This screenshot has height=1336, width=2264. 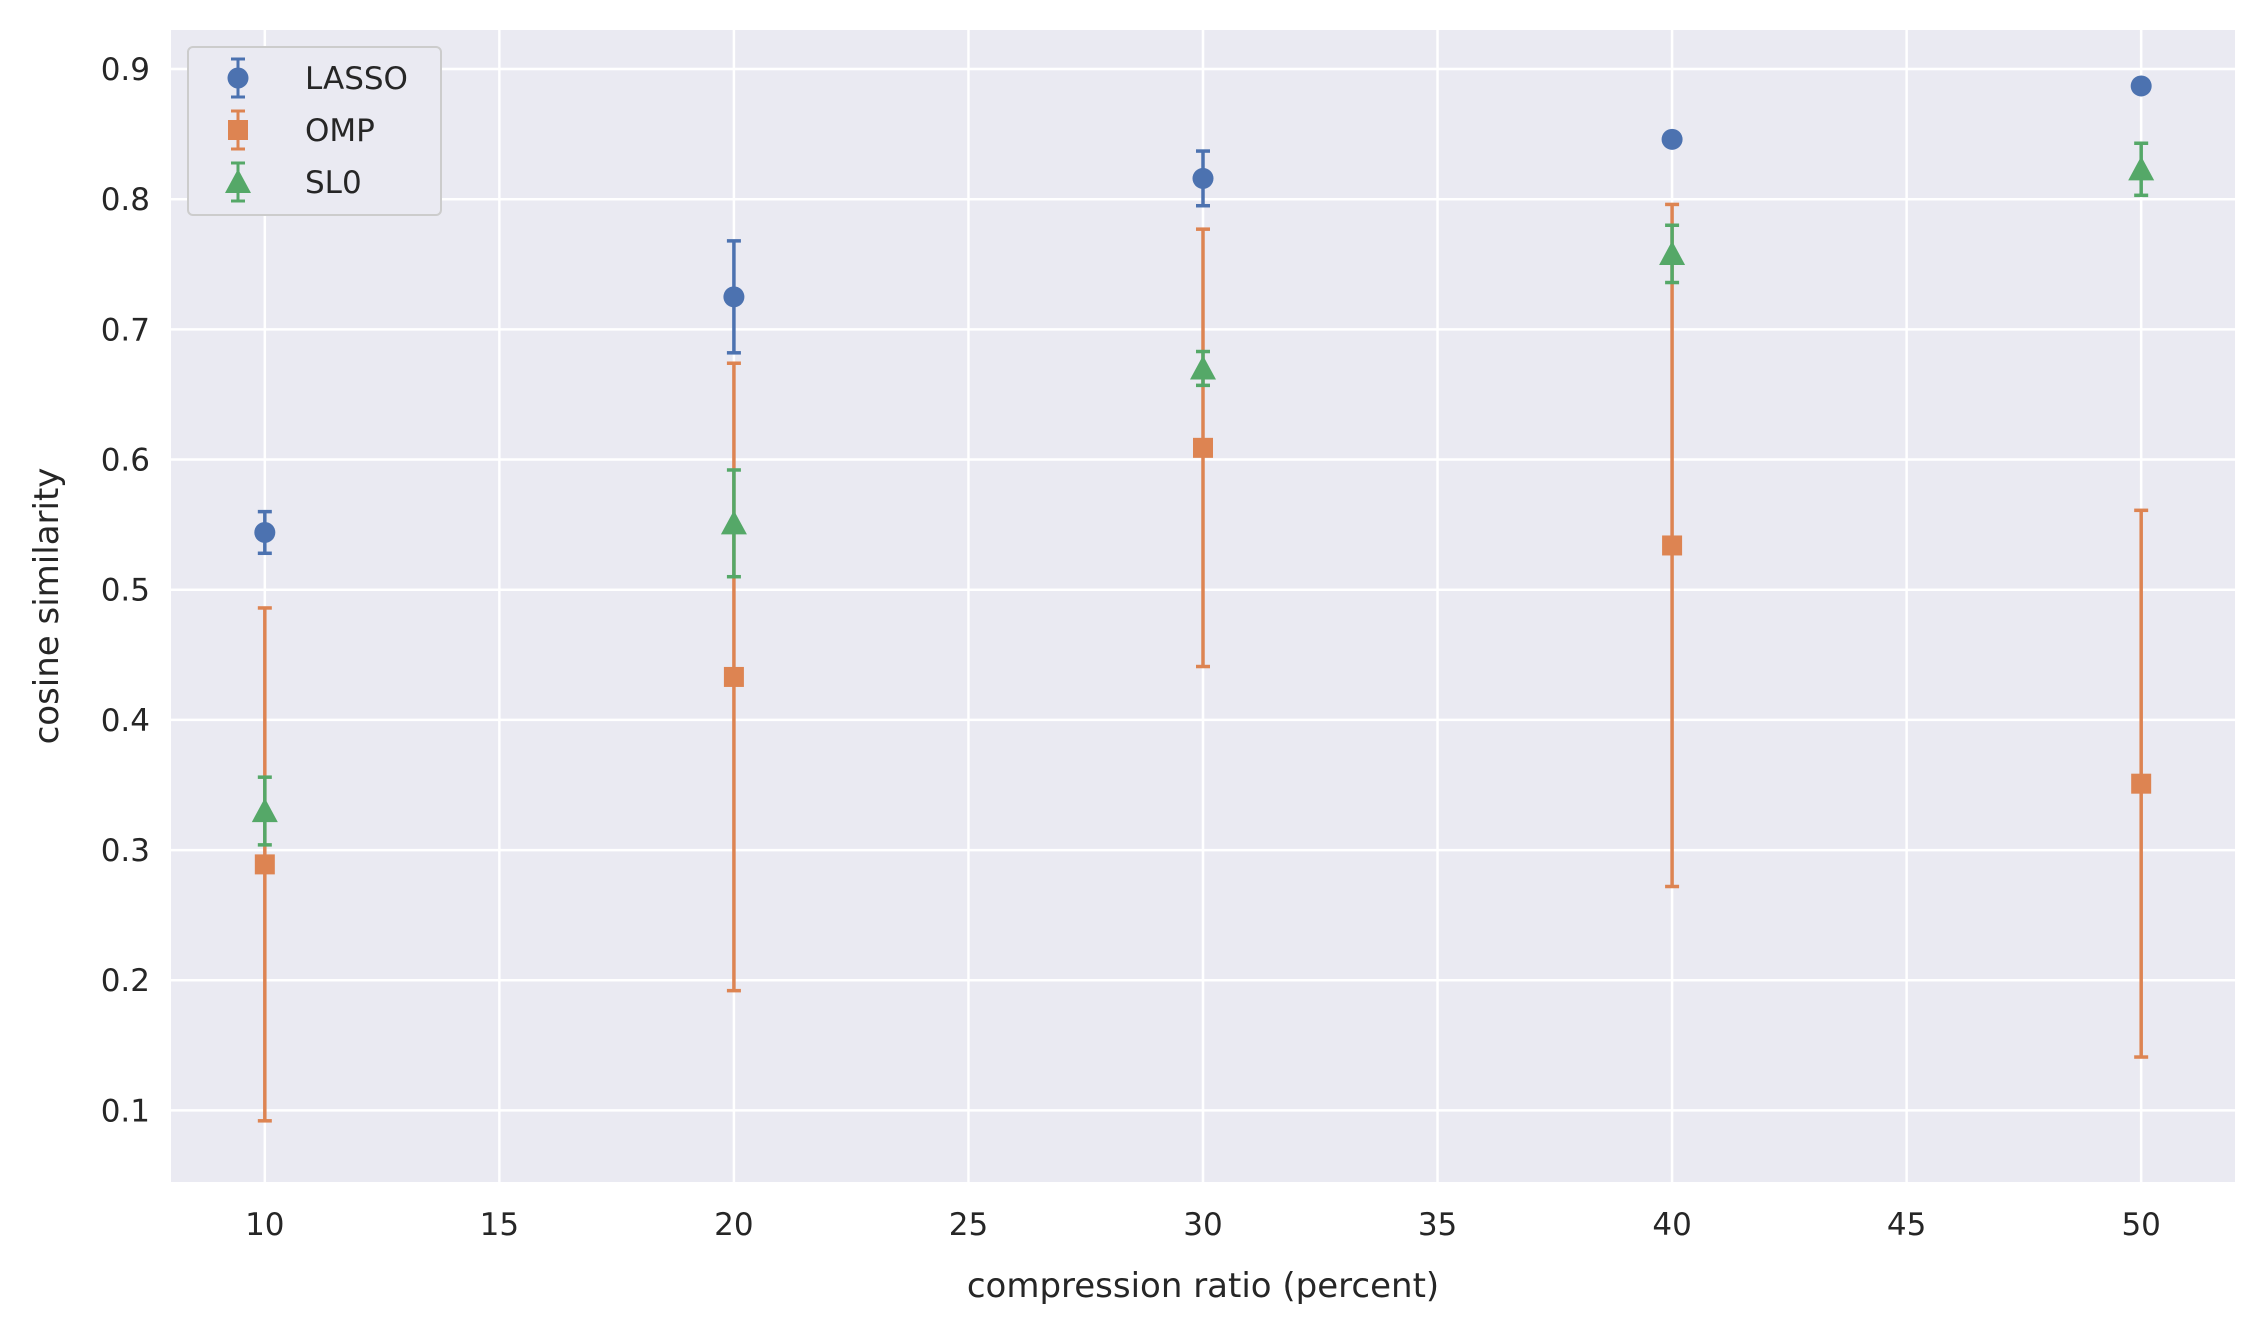 I want to click on legend: LASSO OMP SL0, so click(x=314, y=131).